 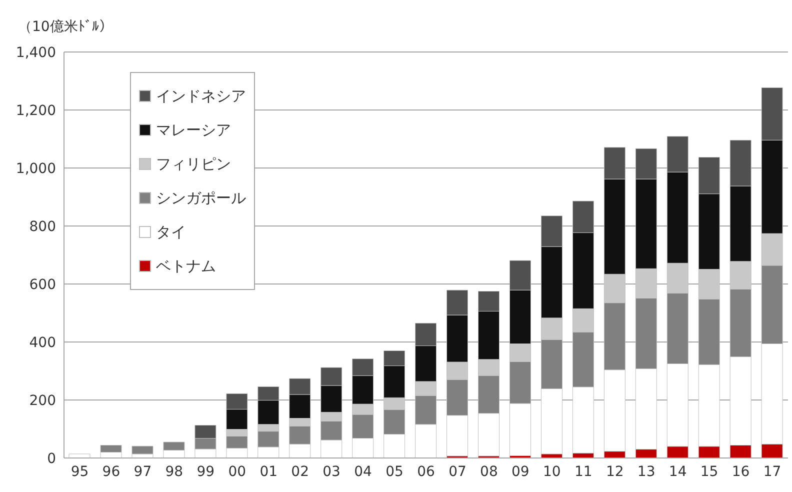 I want to click on legend-label: フィリピン, so click(x=193, y=164).